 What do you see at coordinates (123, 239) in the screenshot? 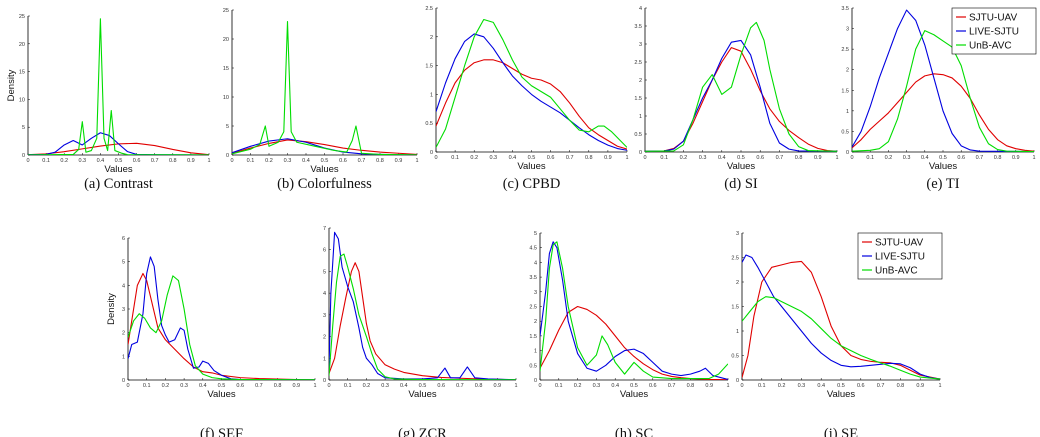
I see `y-tick-label: 6` at bounding box center [123, 239].